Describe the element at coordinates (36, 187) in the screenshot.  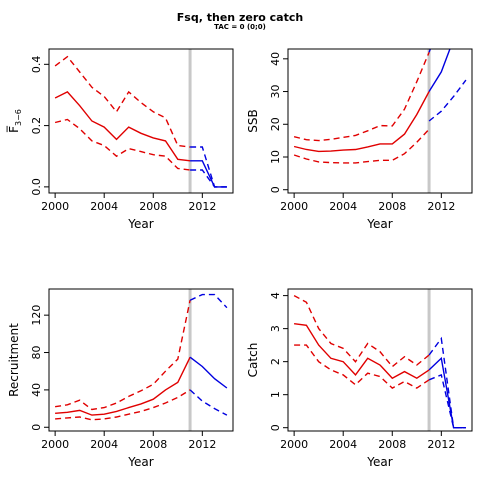
I see `f-panel-ytick-label: 0.0` at that location.